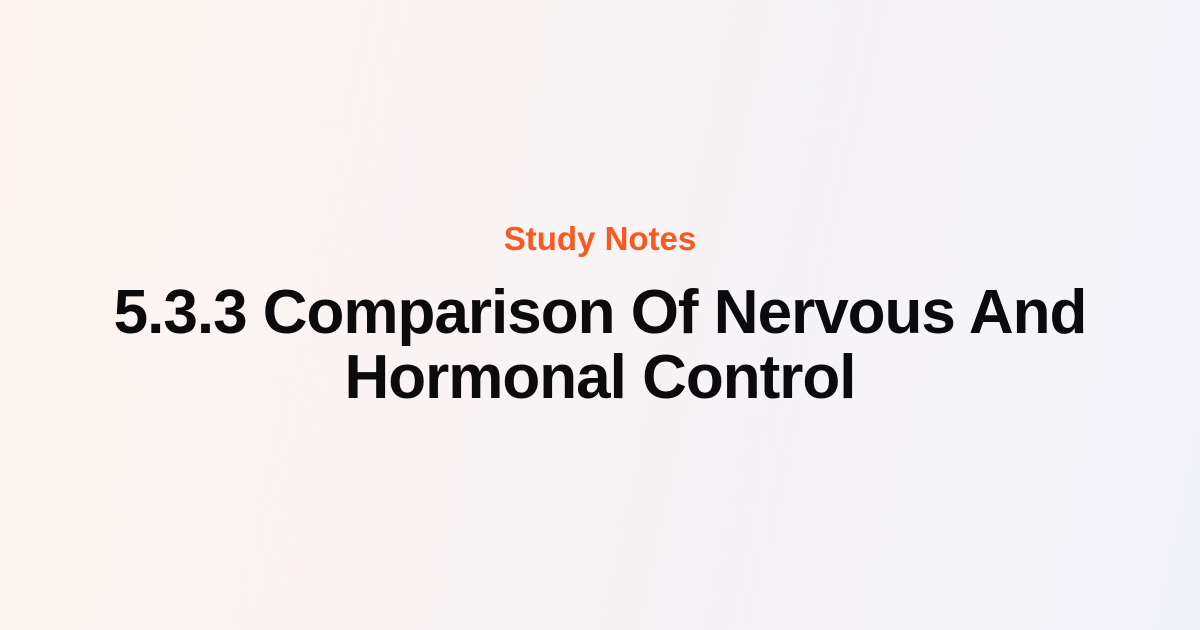 Image resolution: width=1200 pixels, height=630 pixels. What do you see at coordinates (600, 312) in the screenshot?
I see `title-line-1: 5.3.3 Comparison Of Nervous And` at bounding box center [600, 312].